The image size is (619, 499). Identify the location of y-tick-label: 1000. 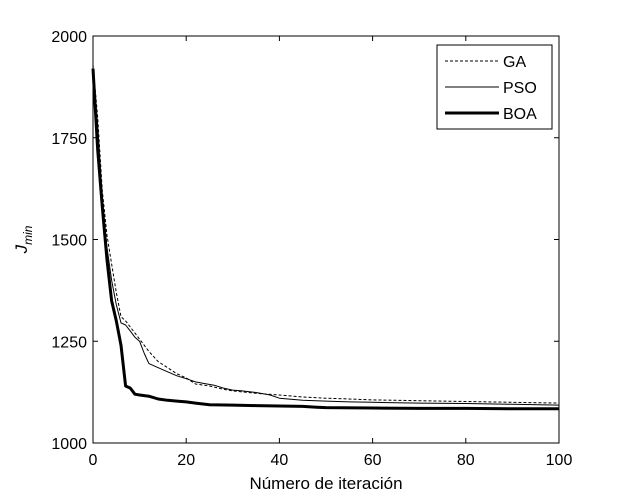
(69, 444).